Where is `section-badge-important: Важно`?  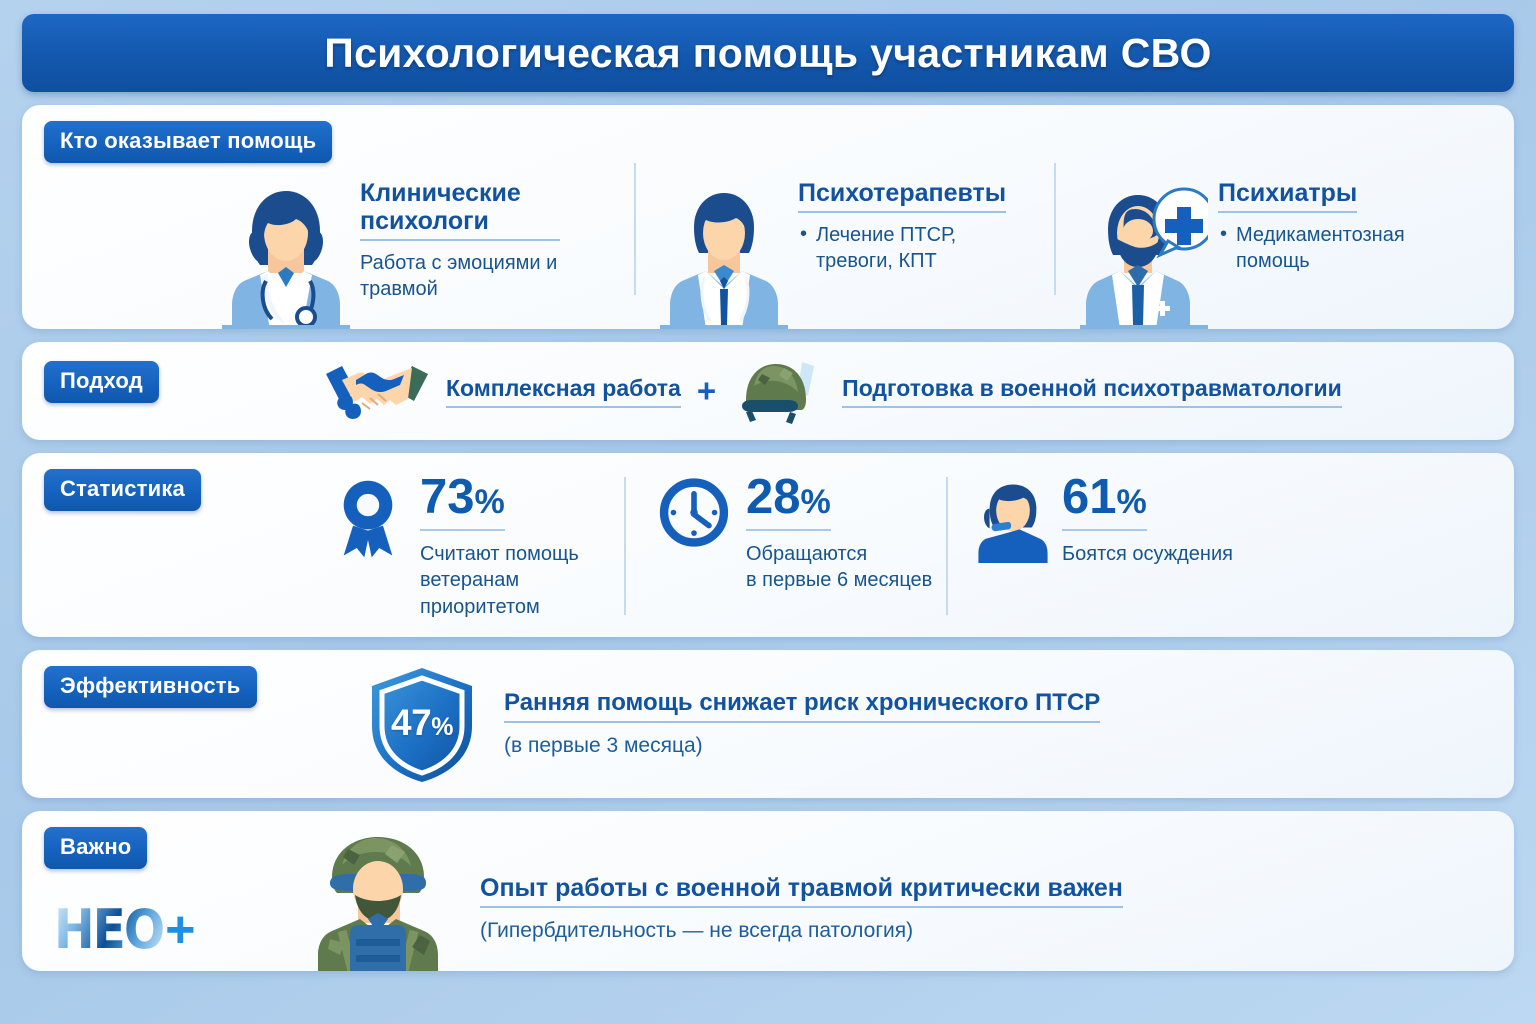 section-badge-important: Важно is located at coordinates (96, 848).